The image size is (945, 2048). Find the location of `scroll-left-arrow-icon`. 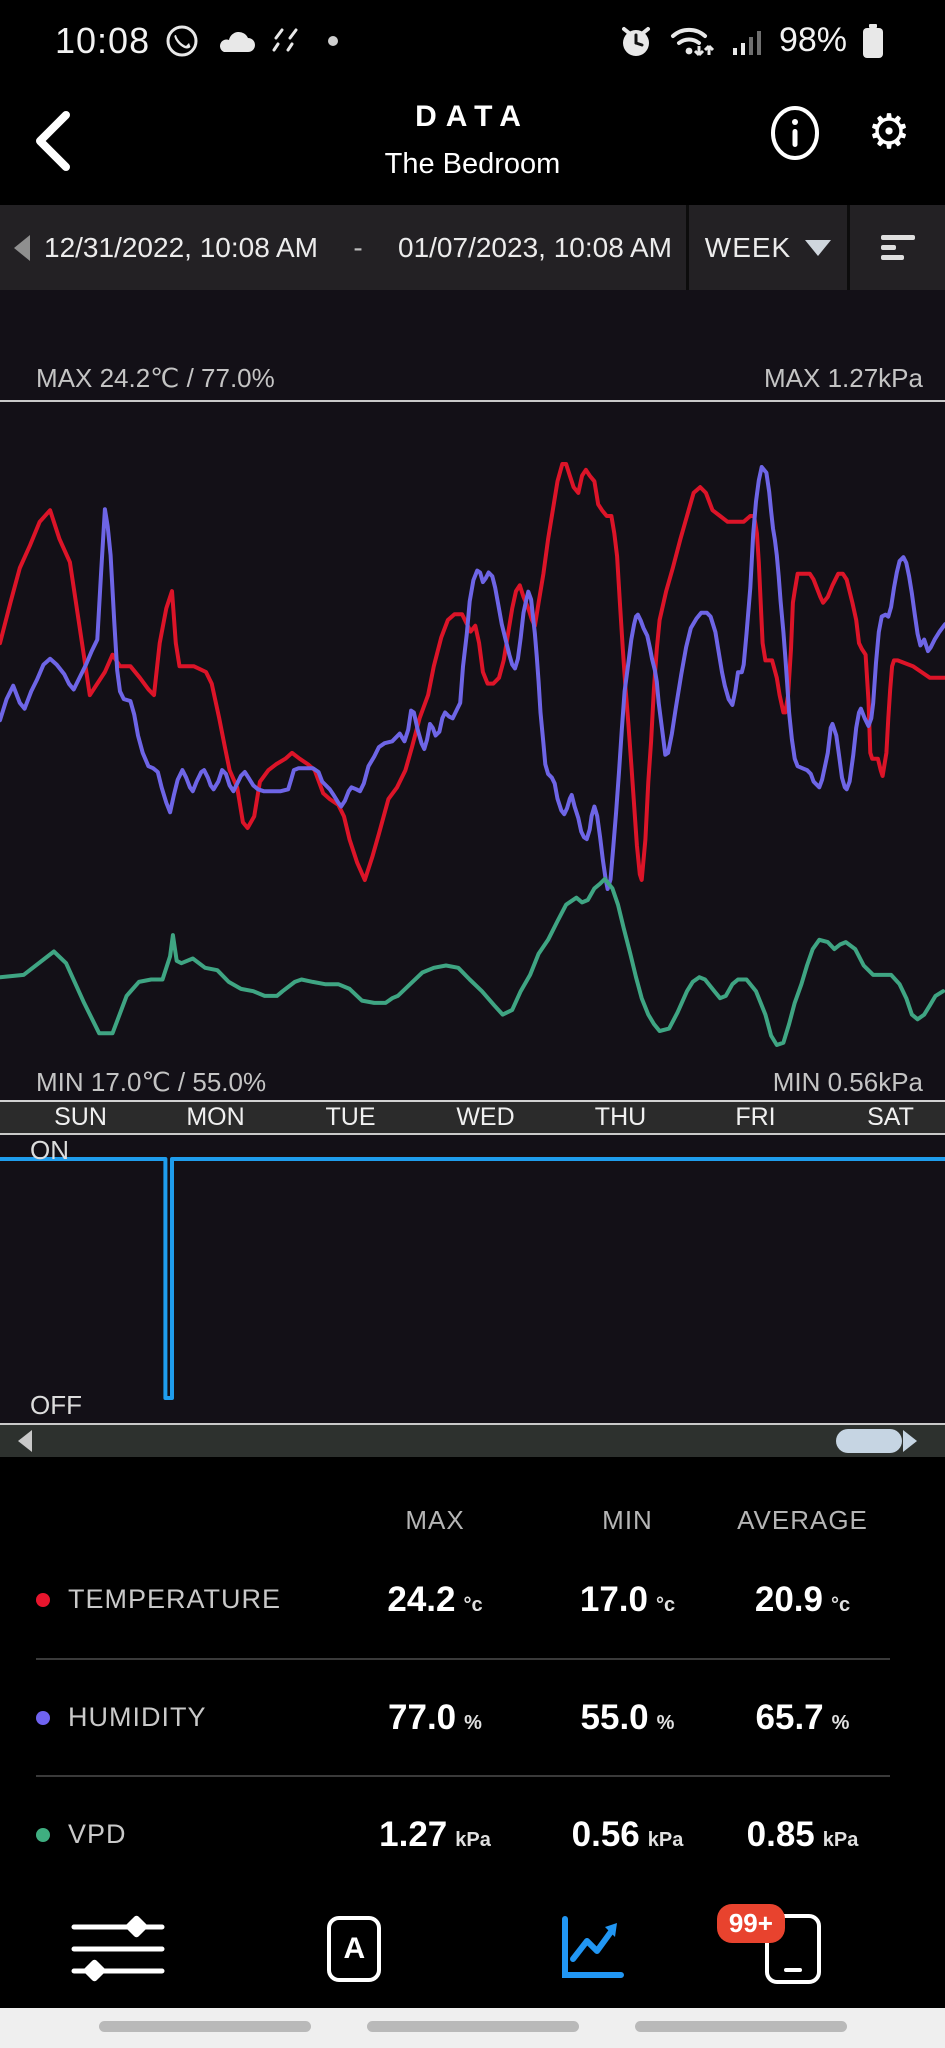

scroll-left-arrow-icon is located at coordinates (25, 1441).